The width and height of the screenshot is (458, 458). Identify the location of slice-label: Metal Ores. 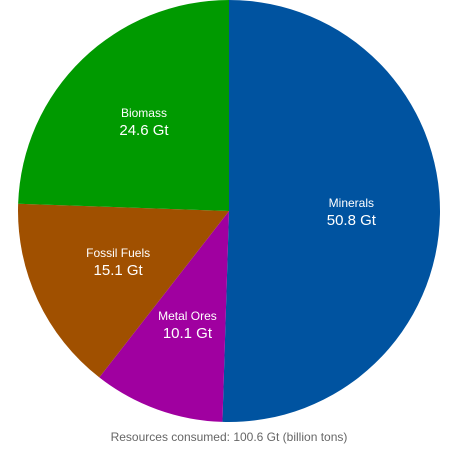
(187, 316).